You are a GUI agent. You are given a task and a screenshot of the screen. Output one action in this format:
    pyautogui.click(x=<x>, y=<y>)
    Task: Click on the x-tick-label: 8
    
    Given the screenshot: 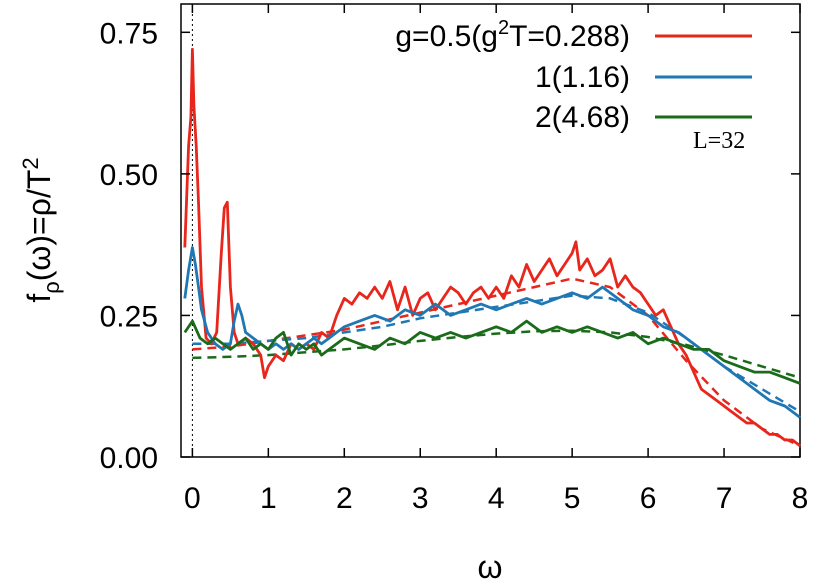 What is the action you would take?
    pyautogui.click(x=800, y=498)
    